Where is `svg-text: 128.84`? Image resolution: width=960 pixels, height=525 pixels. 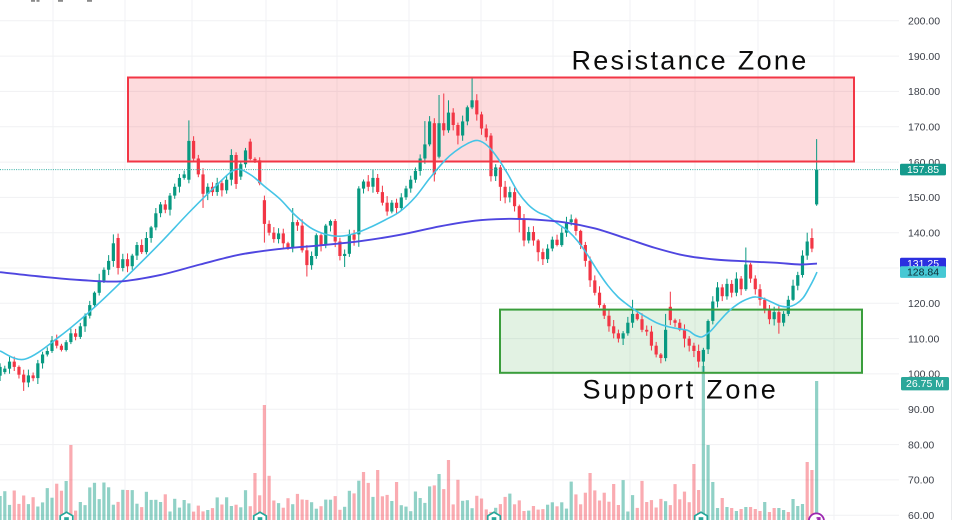
svg-text: 128.84 is located at coordinates (923, 273).